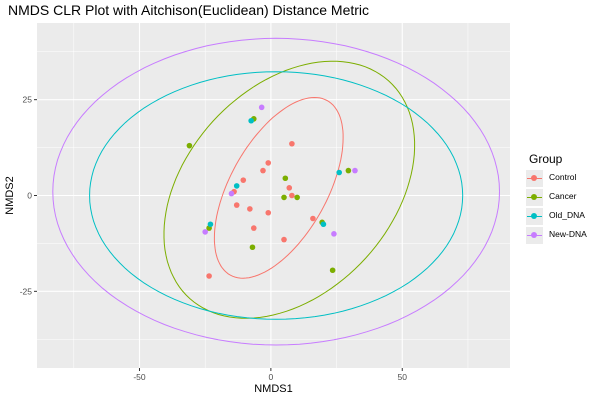  I want to click on legend: Control Cancer Old_DNA New-DNA, so click(561, 208).